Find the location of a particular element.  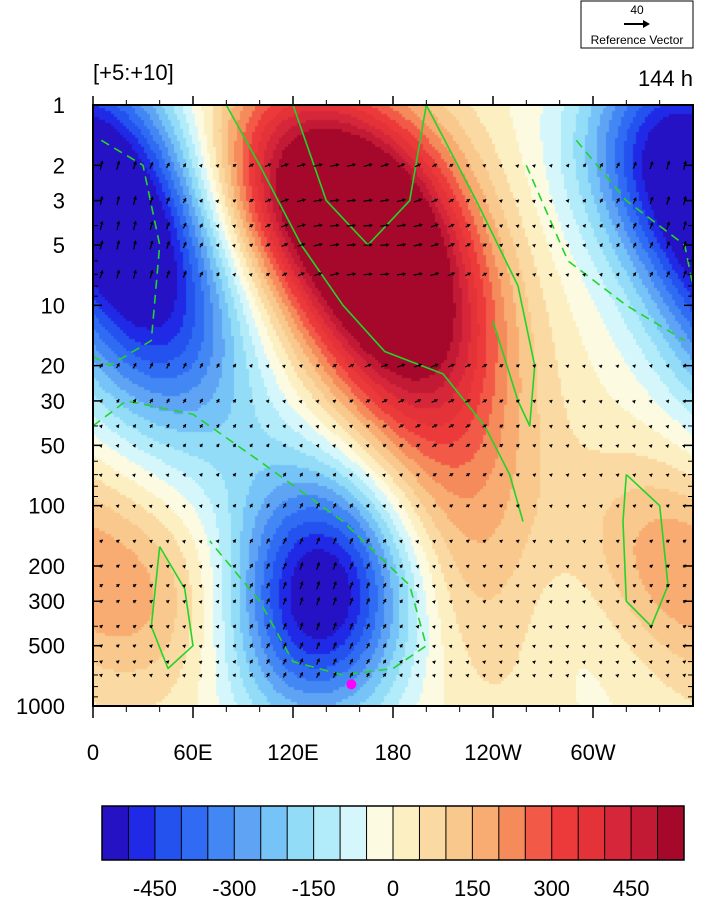

y-tick-label: 5 is located at coordinates (59, 245).